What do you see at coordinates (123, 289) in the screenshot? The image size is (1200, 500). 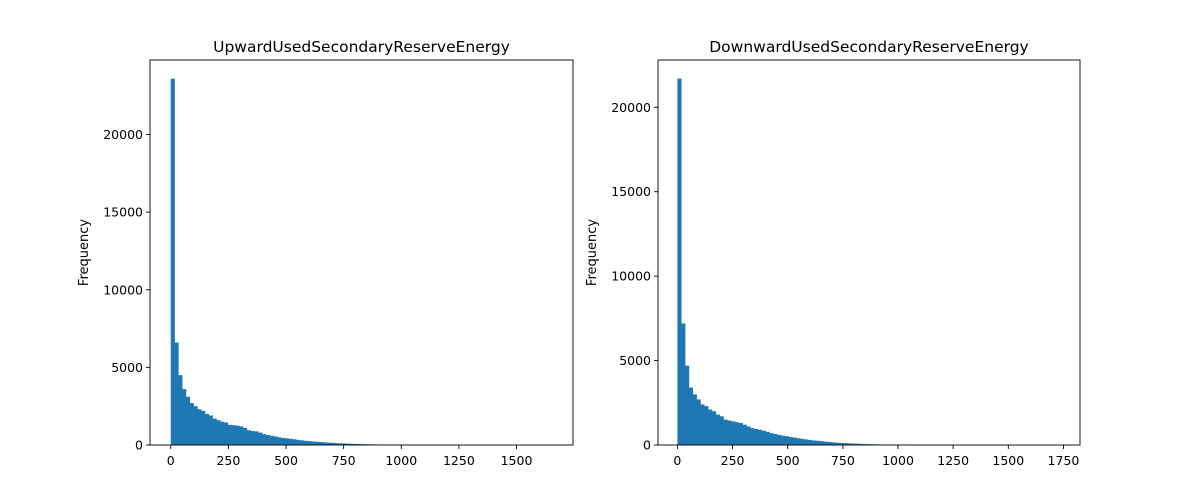 I see `y-tick-label: 10000` at bounding box center [123, 289].